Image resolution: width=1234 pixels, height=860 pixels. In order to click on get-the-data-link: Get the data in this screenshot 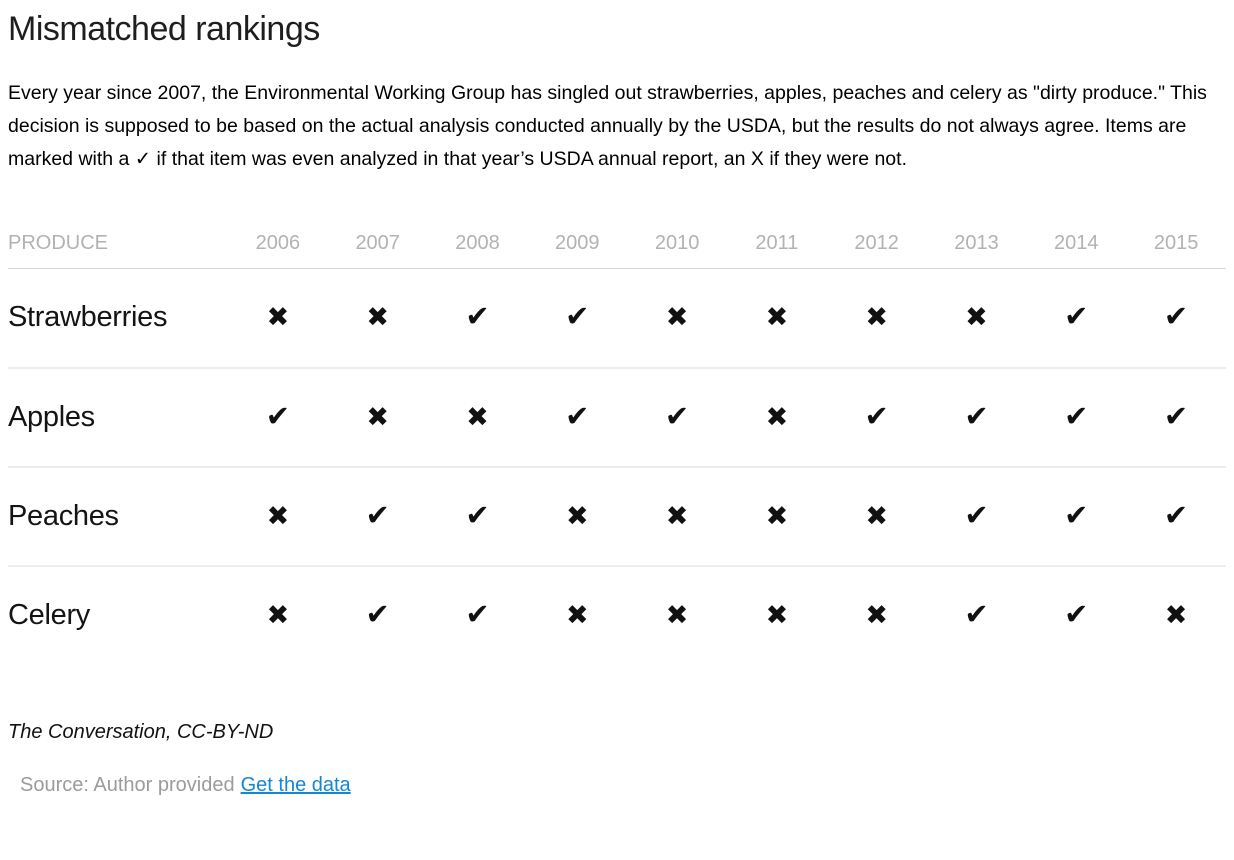, I will do `click(295, 784)`.